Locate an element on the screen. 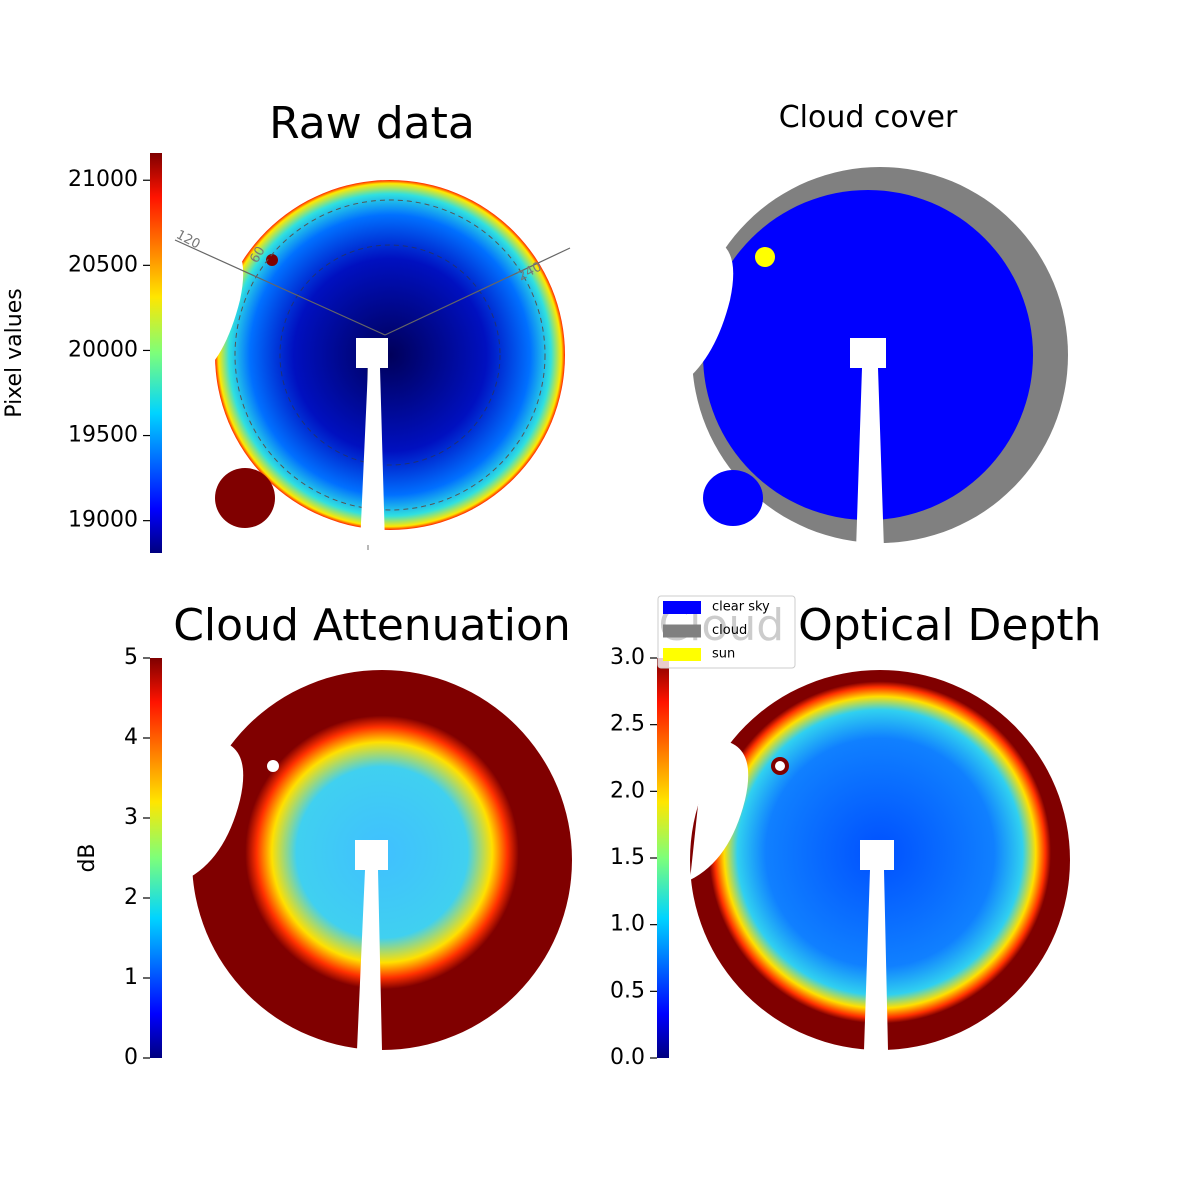 This screenshot has width=1200, height=1204. colorbar-tick-label: 1.5 is located at coordinates (627, 857).